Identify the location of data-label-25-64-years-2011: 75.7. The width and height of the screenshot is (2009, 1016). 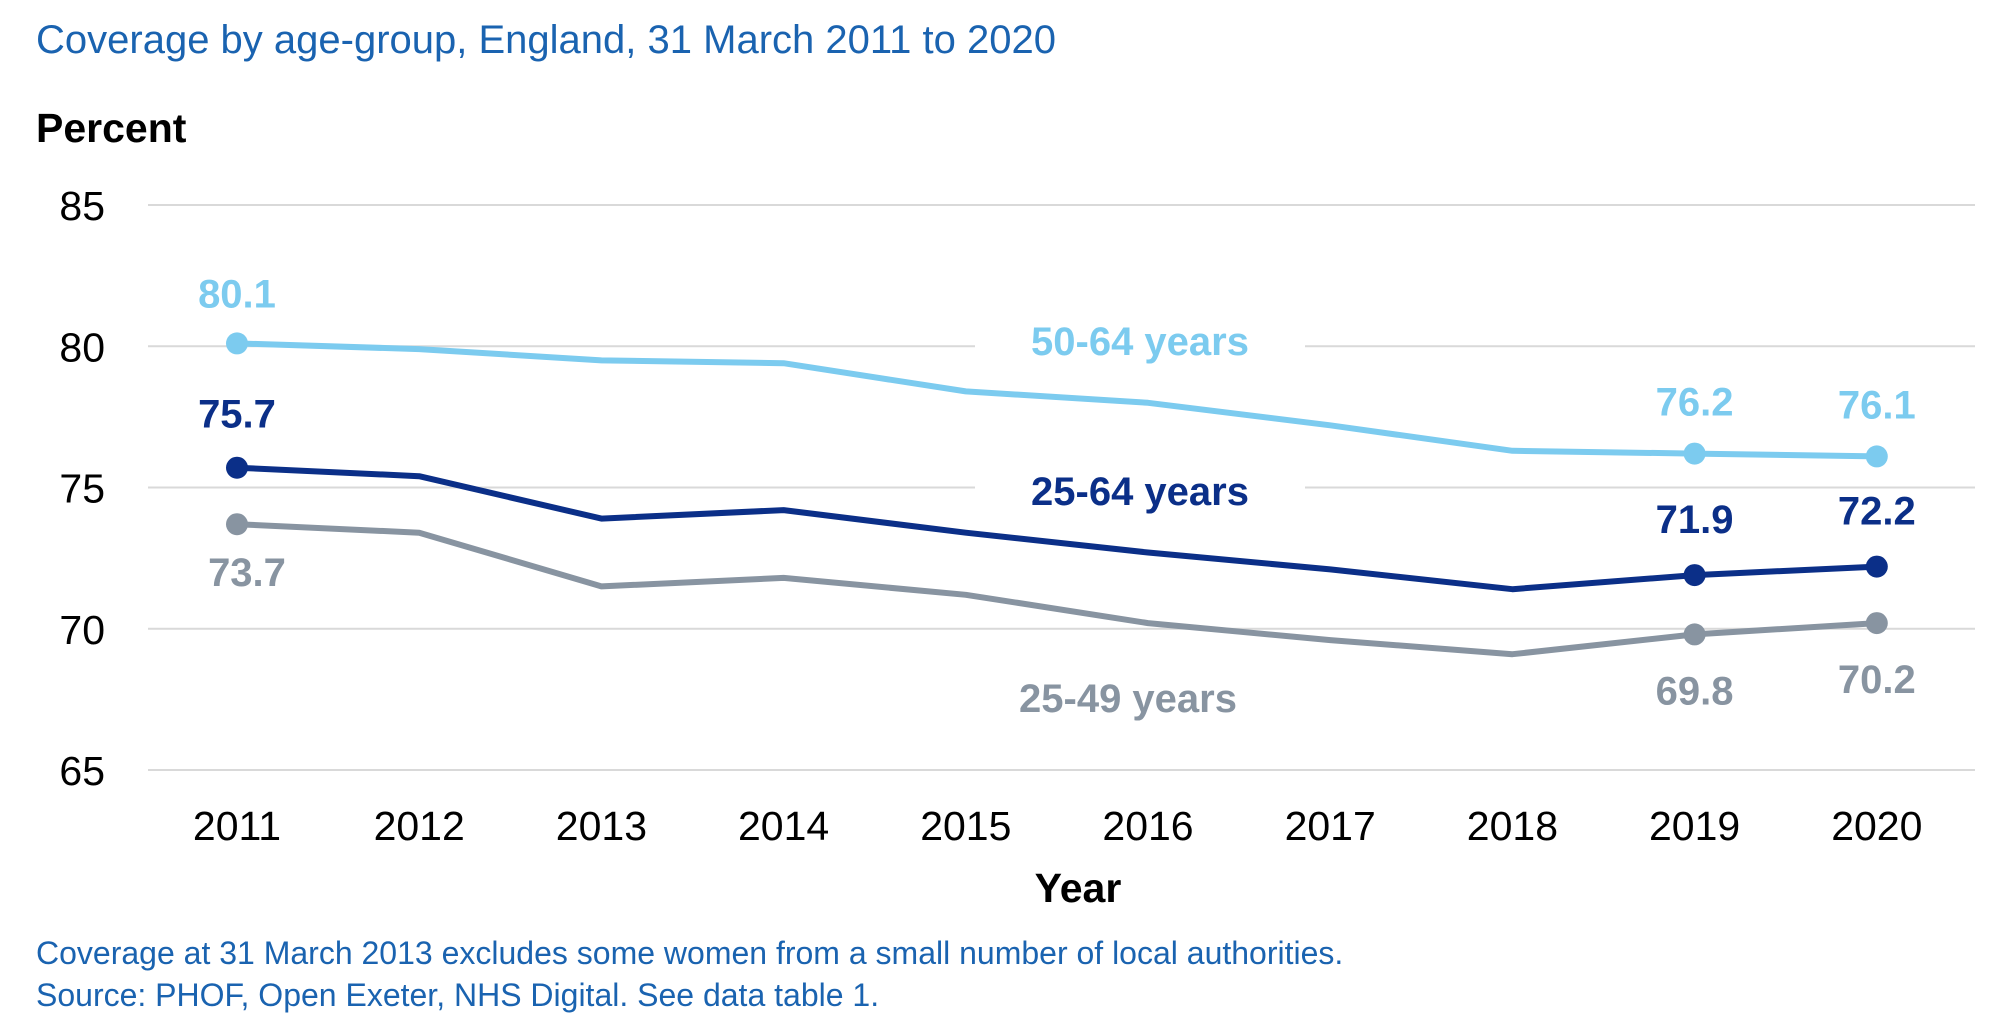
(237, 415).